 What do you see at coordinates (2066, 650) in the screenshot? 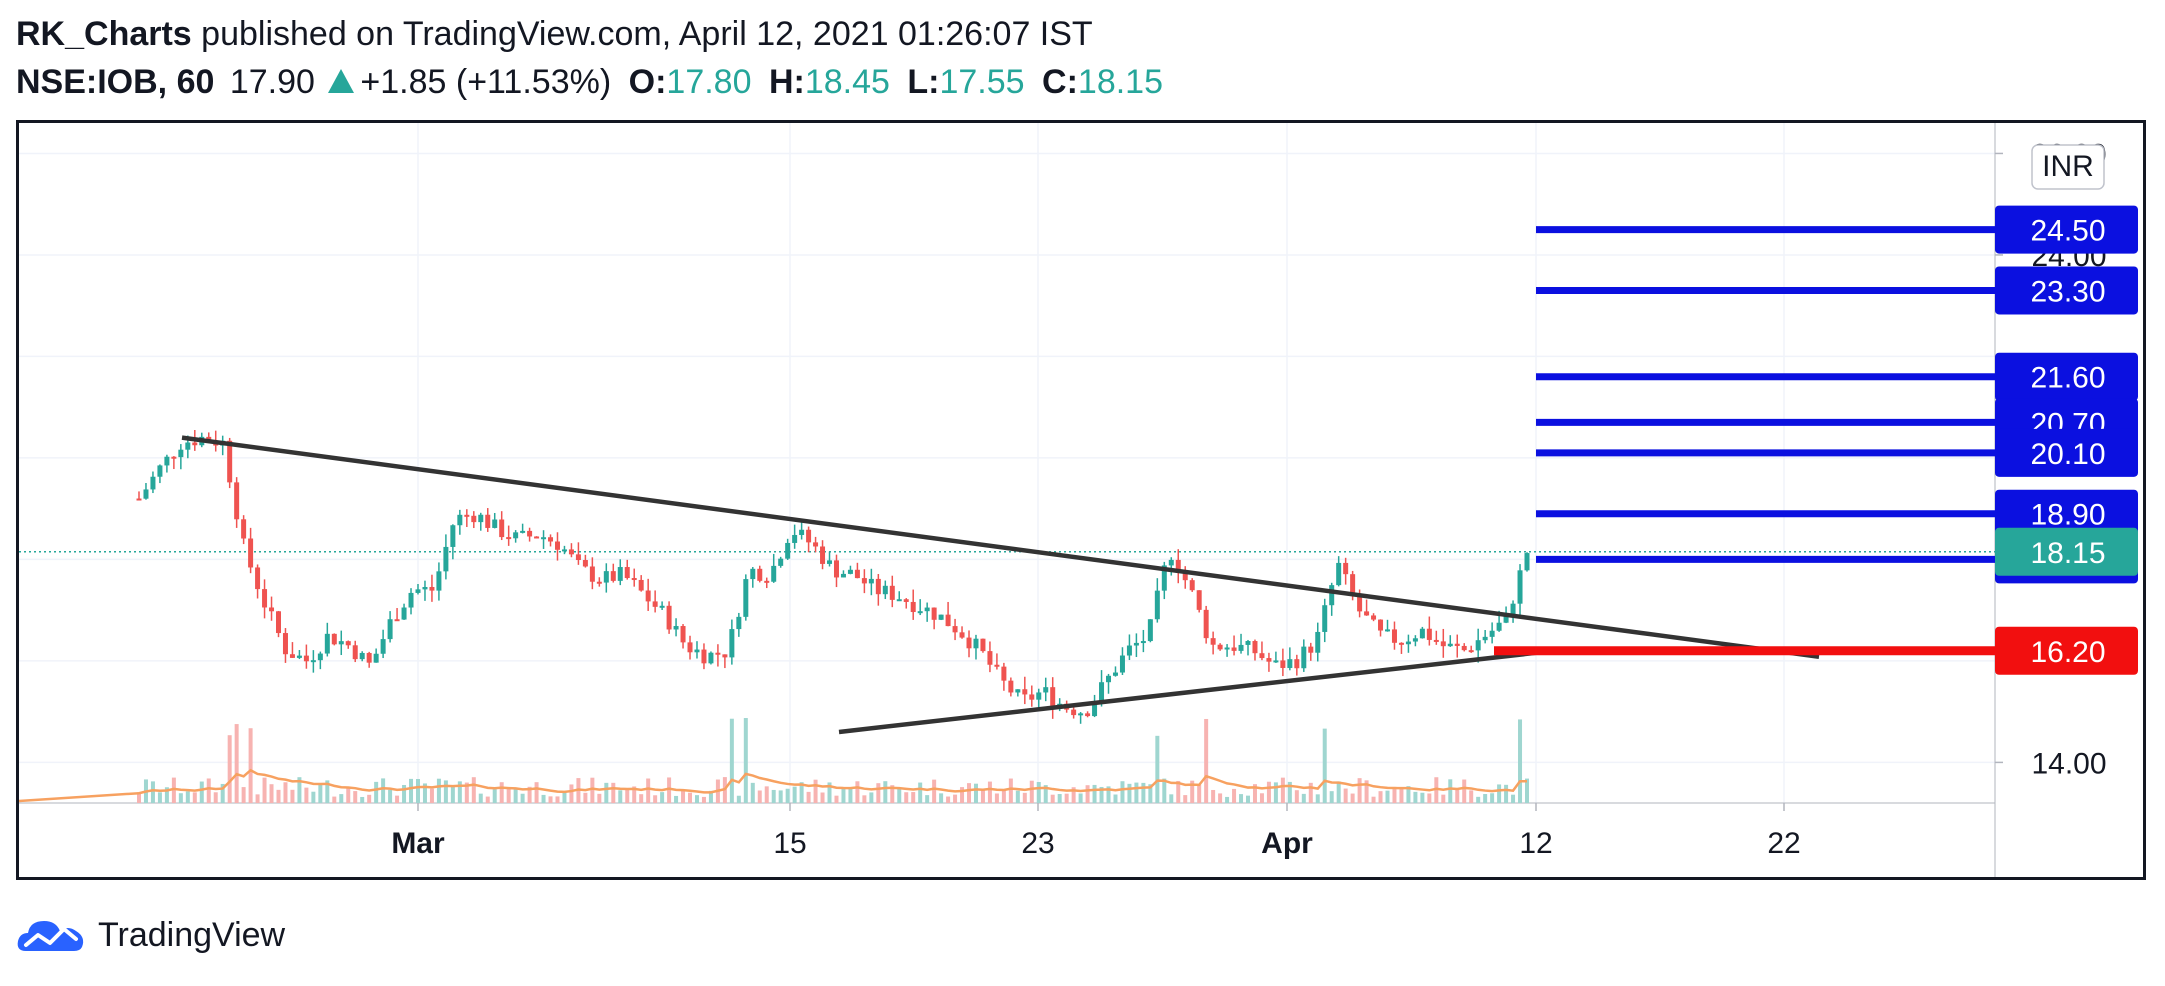
I see `support-level-badge` at bounding box center [2066, 650].